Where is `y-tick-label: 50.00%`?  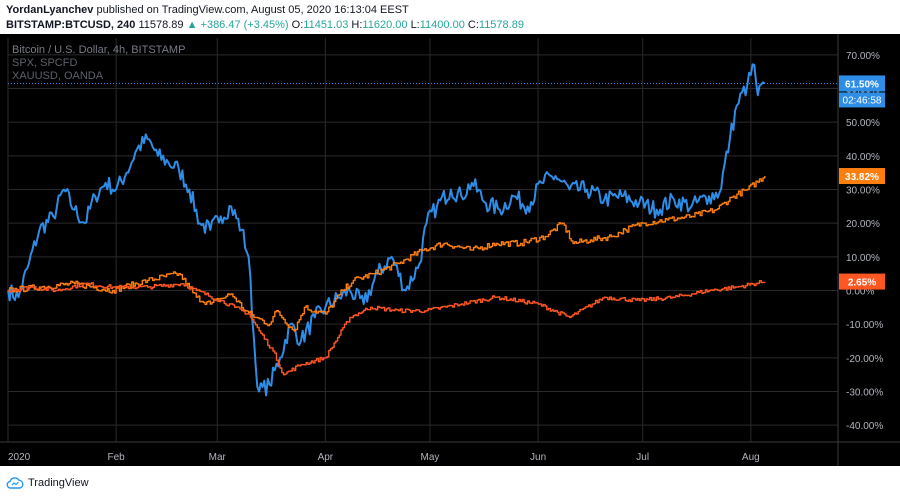 y-tick-label: 50.00% is located at coordinates (863, 123).